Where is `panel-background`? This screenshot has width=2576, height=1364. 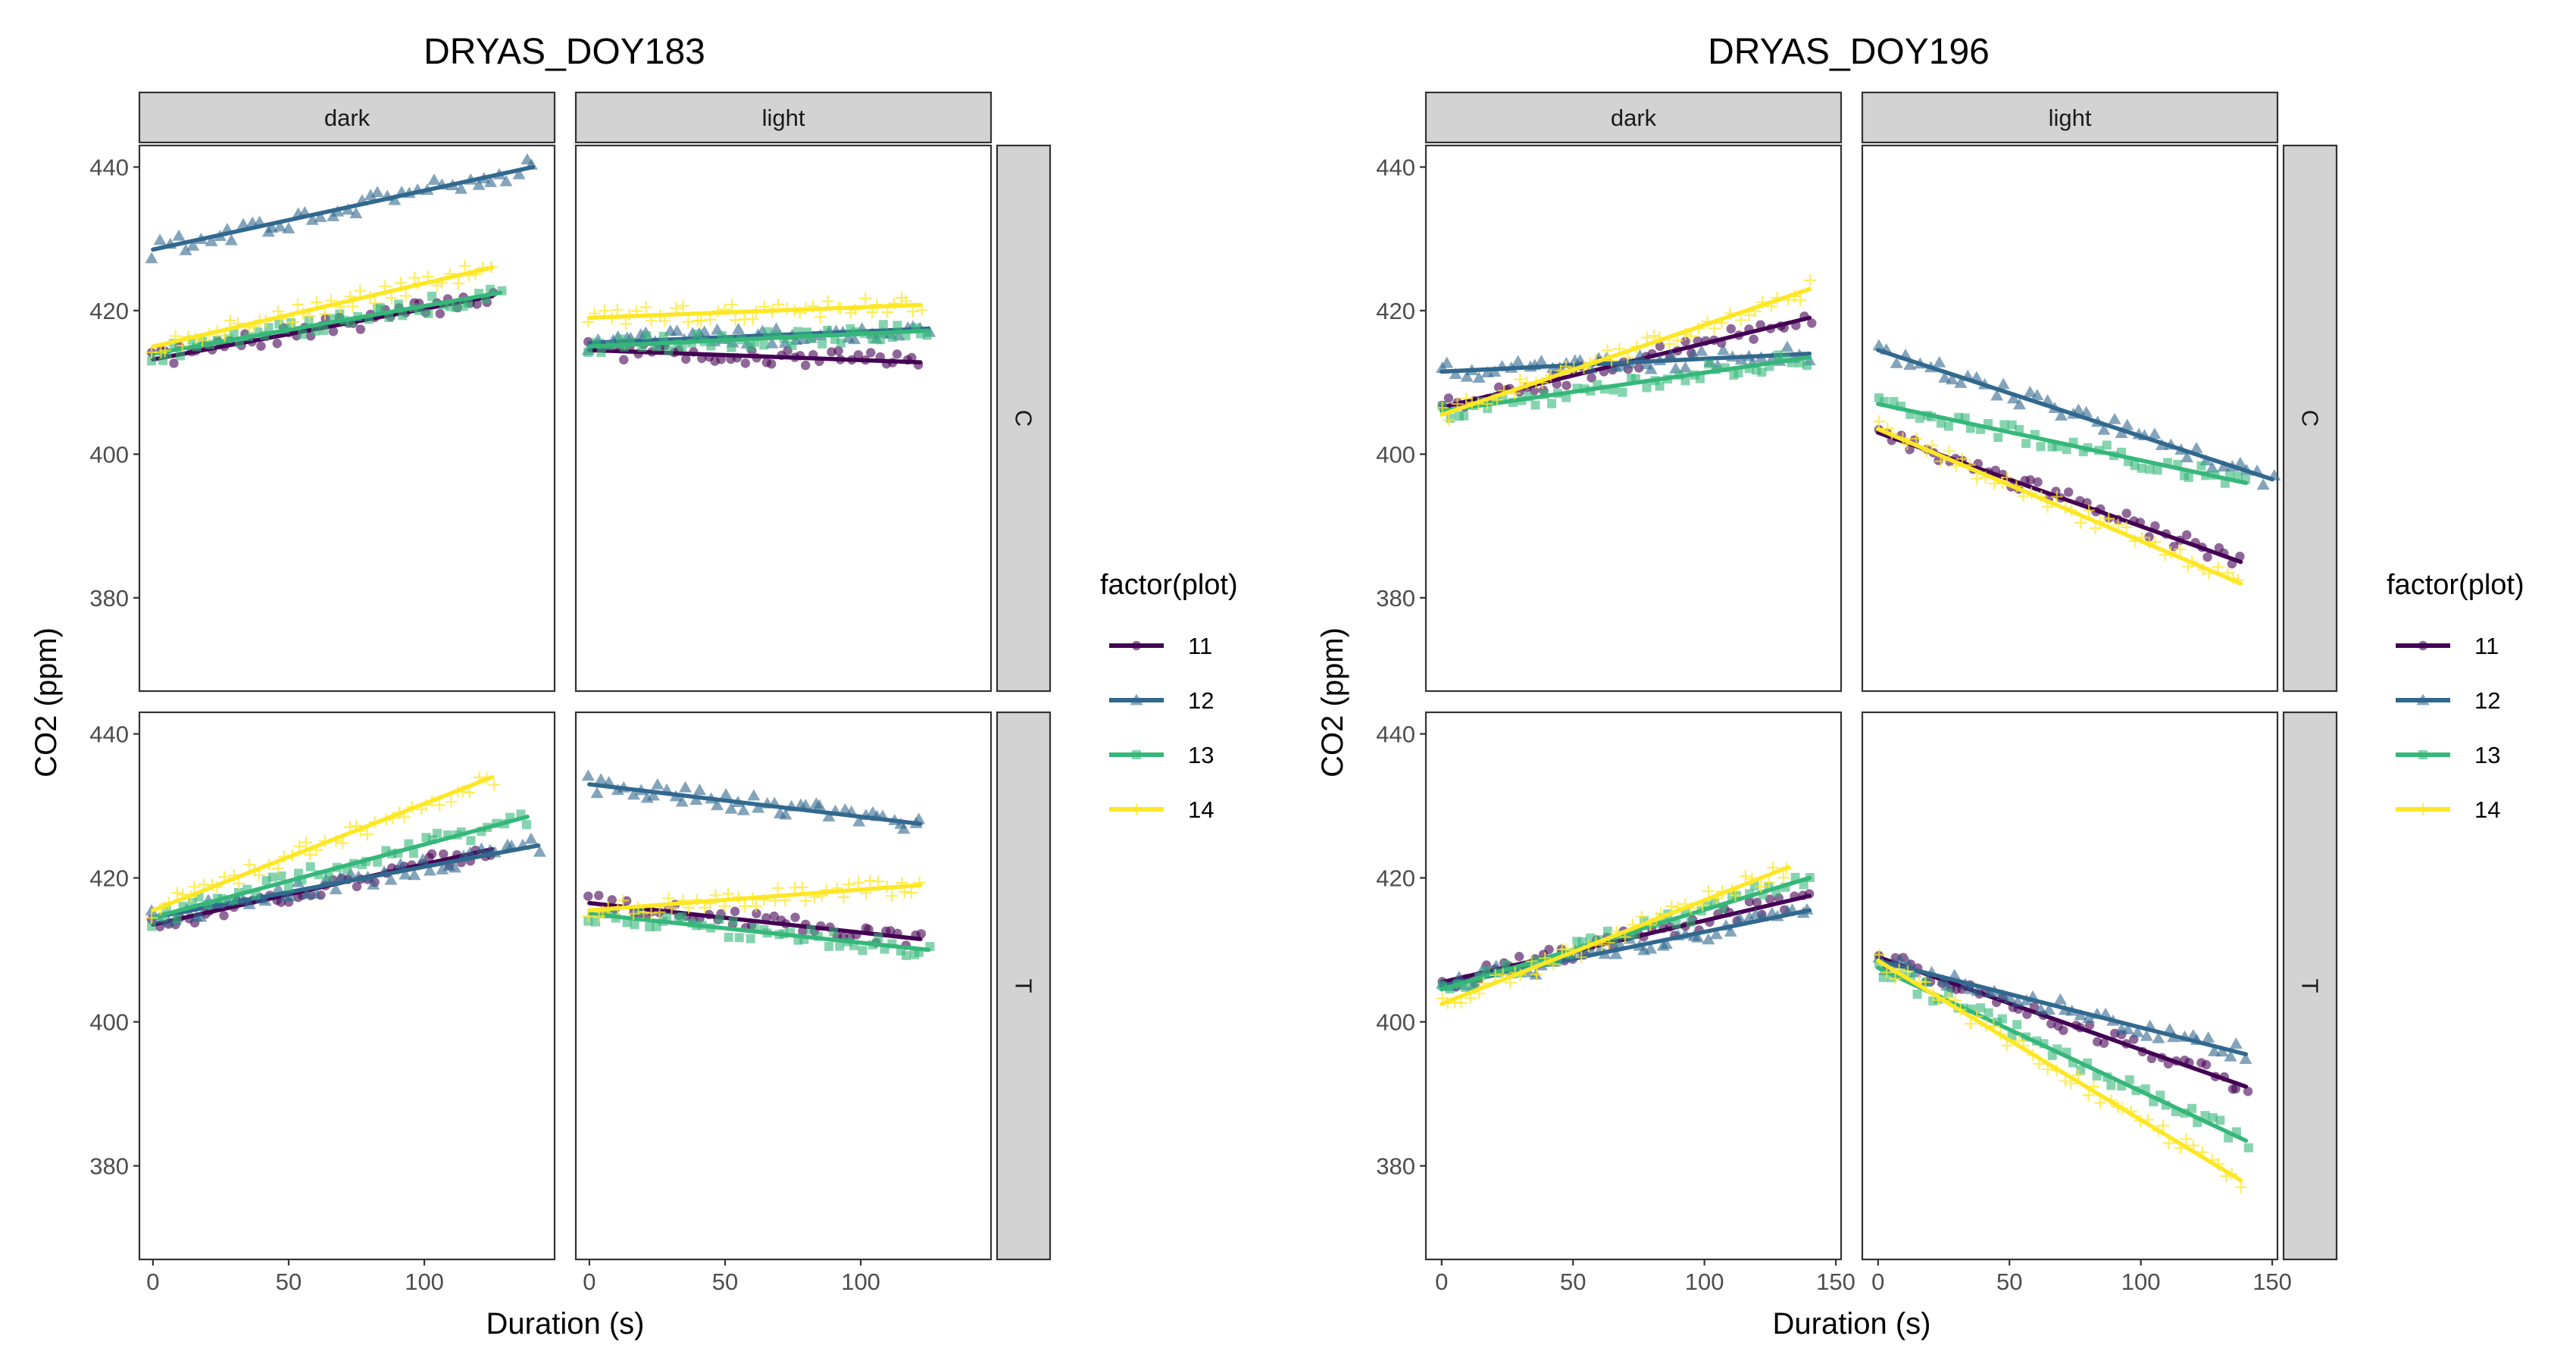 panel-background is located at coordinates (347, 418).